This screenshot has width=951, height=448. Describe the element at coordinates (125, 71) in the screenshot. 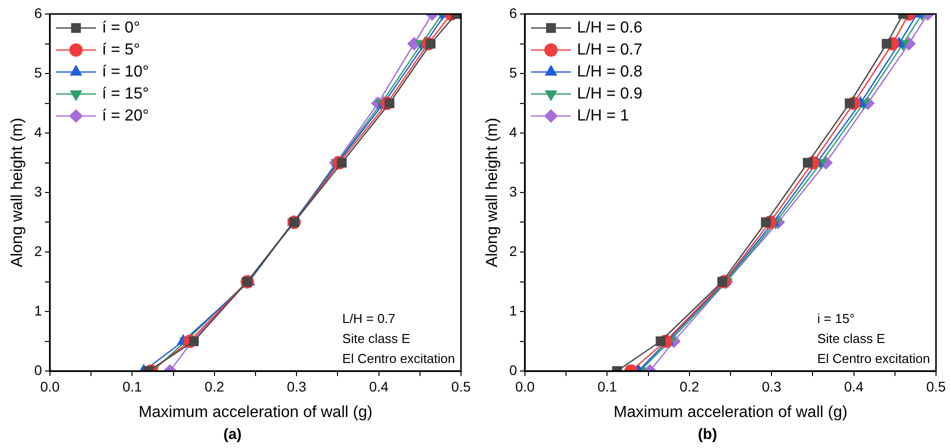

I see `legend-label: í = 10°` at that location.